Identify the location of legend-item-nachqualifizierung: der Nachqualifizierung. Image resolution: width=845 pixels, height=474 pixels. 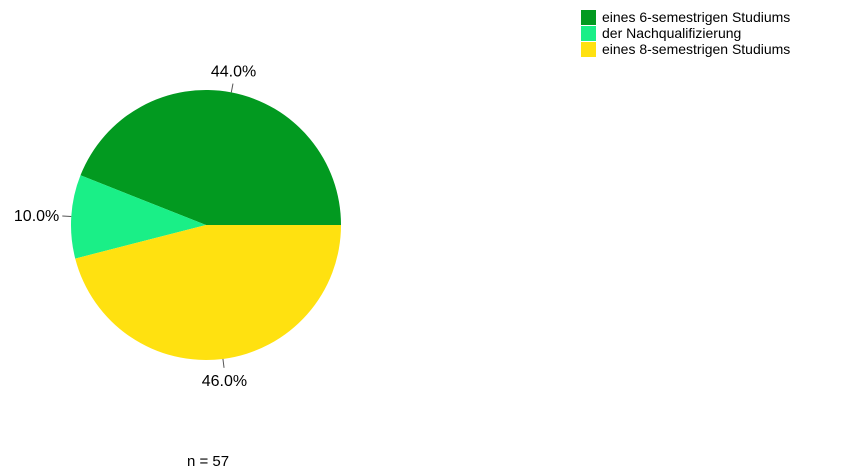
(685, 33).